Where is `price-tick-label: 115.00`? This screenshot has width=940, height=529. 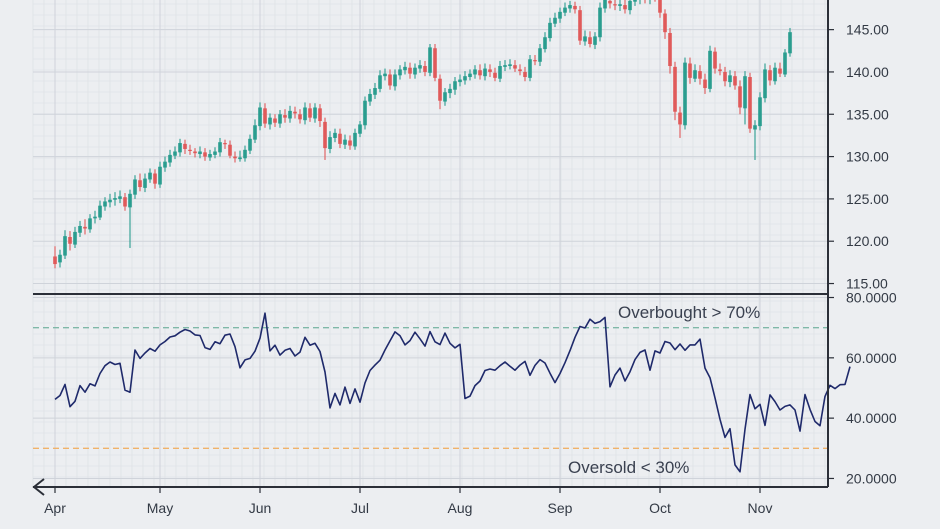
price-tick-label: 115.00 is located at coordinates (867, 284).